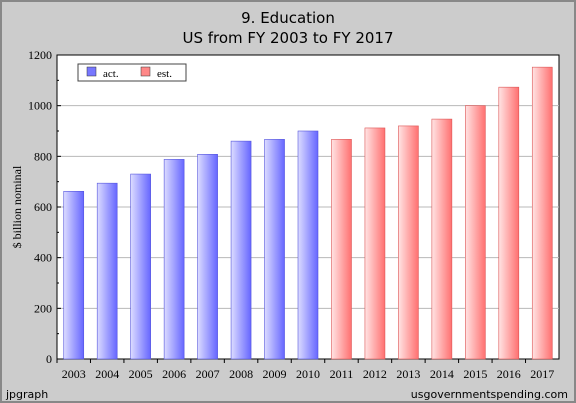  I want to click on y-axis-label: $ billion nominal, so click(17, 206).